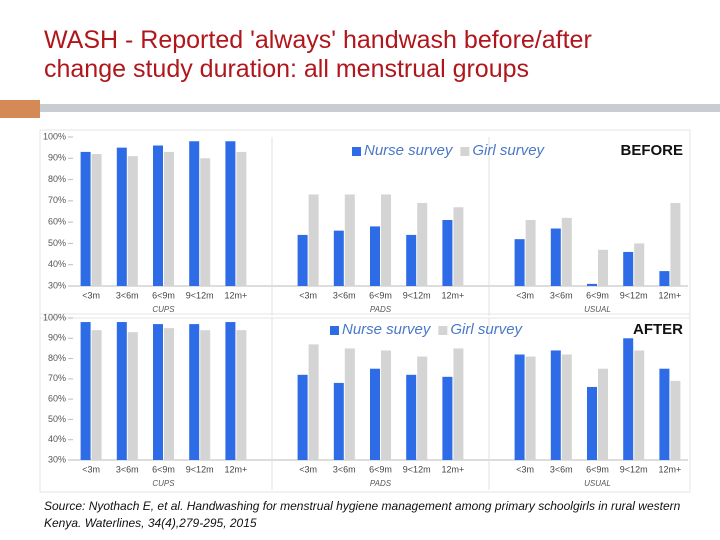 The width and height of the screenshot is (720, 540). Describe the element at coordinates (57, 459) in the screenshot. I see `y-tick-label: 30%` at that location.